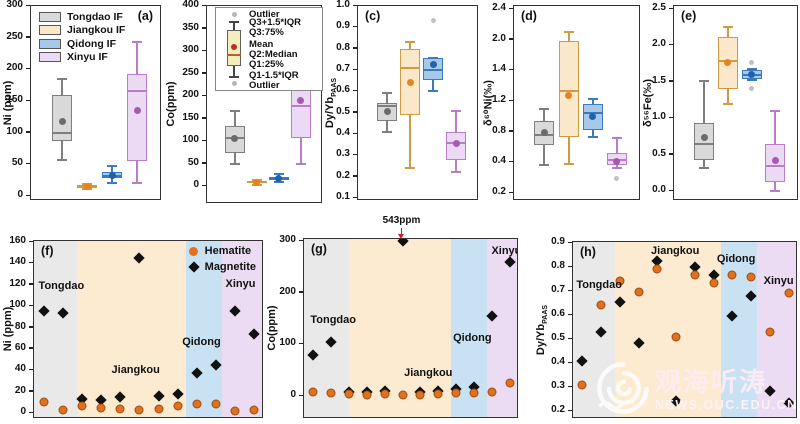 This screenshot has width=800, height=424. Describe the element at coordinates (50, 30) in the screenshot. I see `legend-swatch` at that location.